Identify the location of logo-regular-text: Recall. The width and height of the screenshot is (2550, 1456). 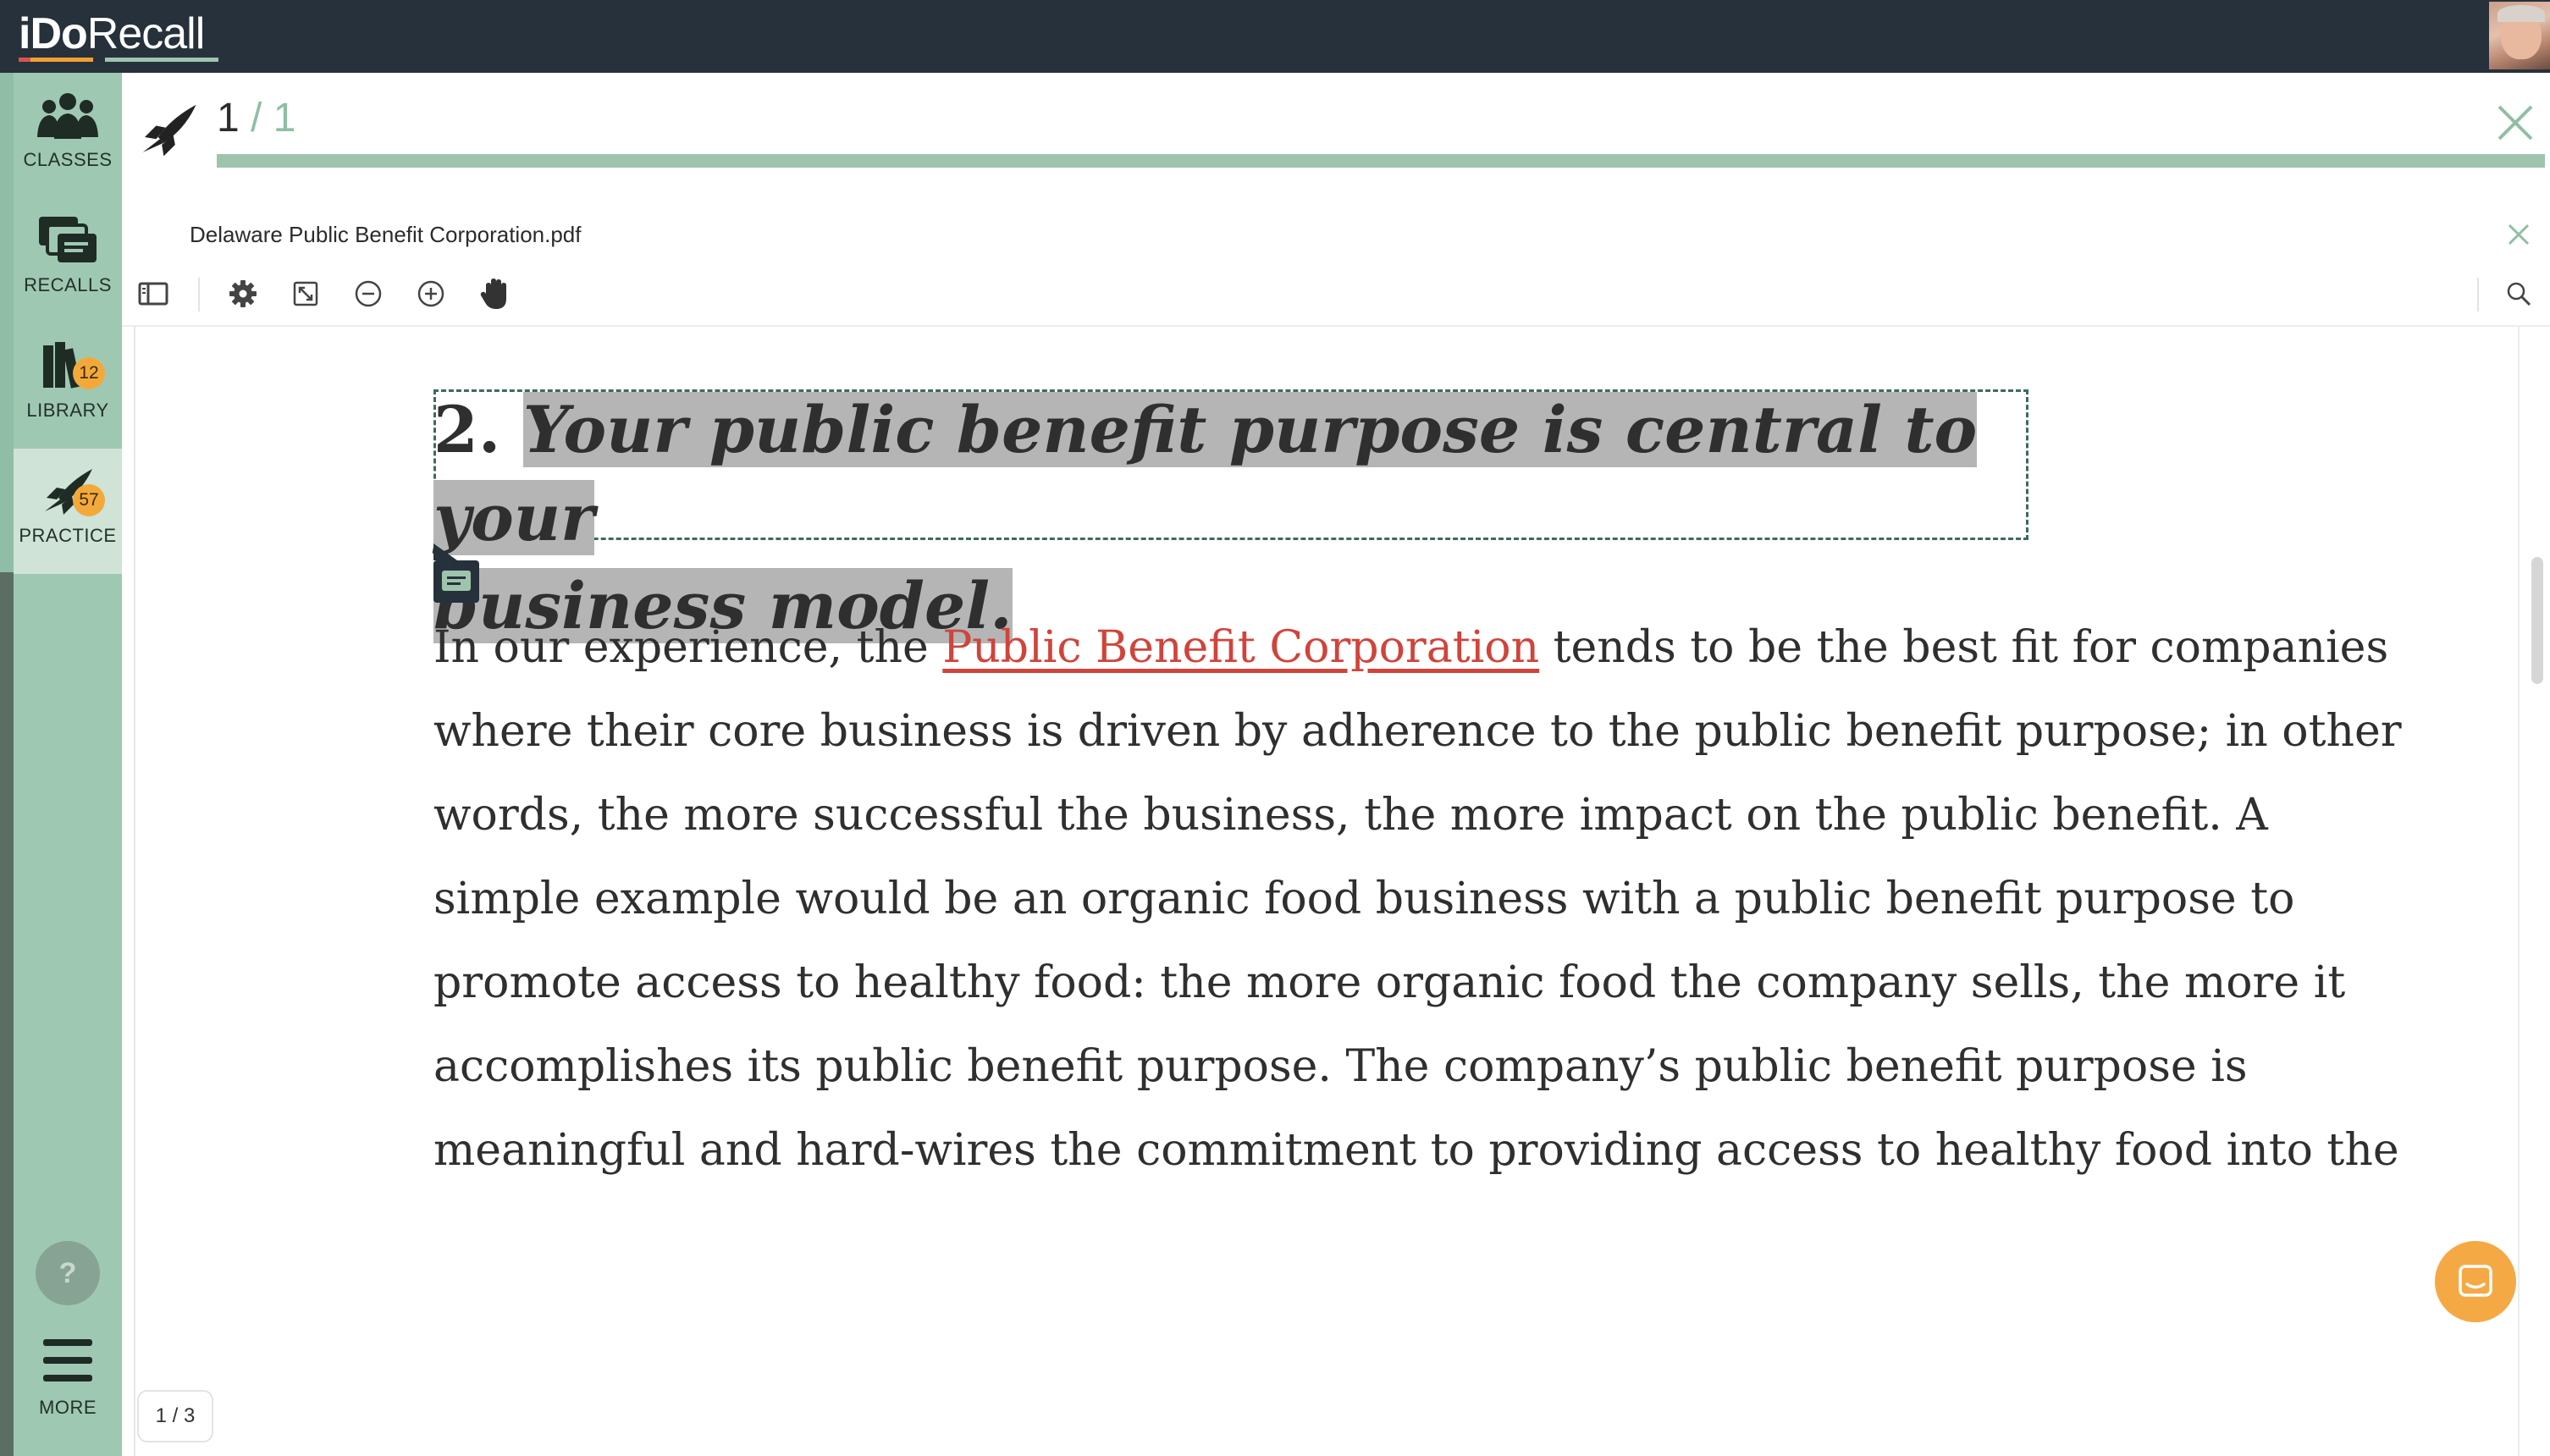
(145, 33).